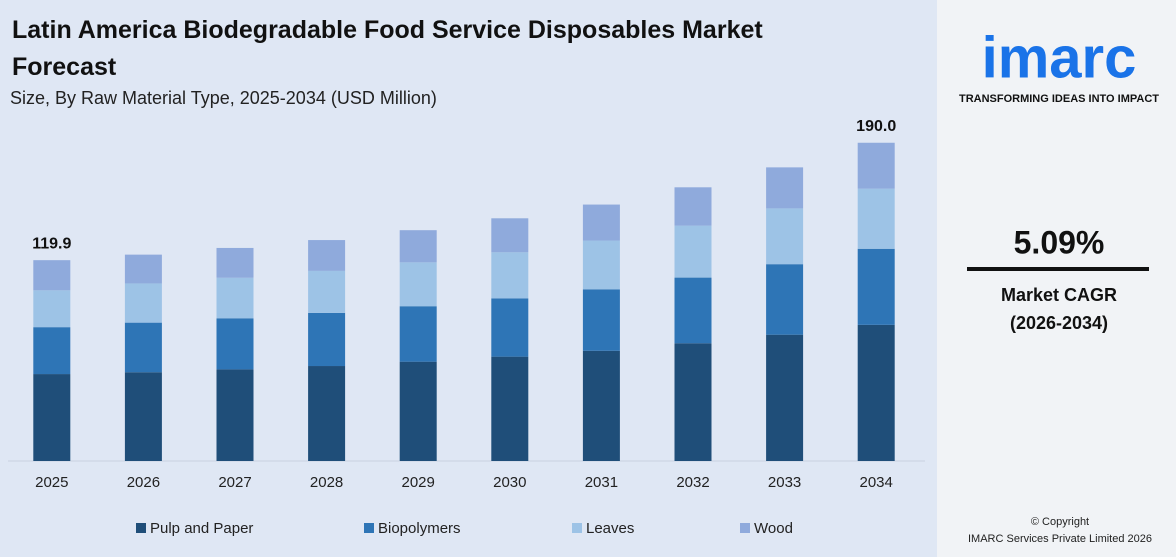  Describe the element at coordinates (51, 482) in the screenshot. I see `x-tick-label: 2025` at that location.